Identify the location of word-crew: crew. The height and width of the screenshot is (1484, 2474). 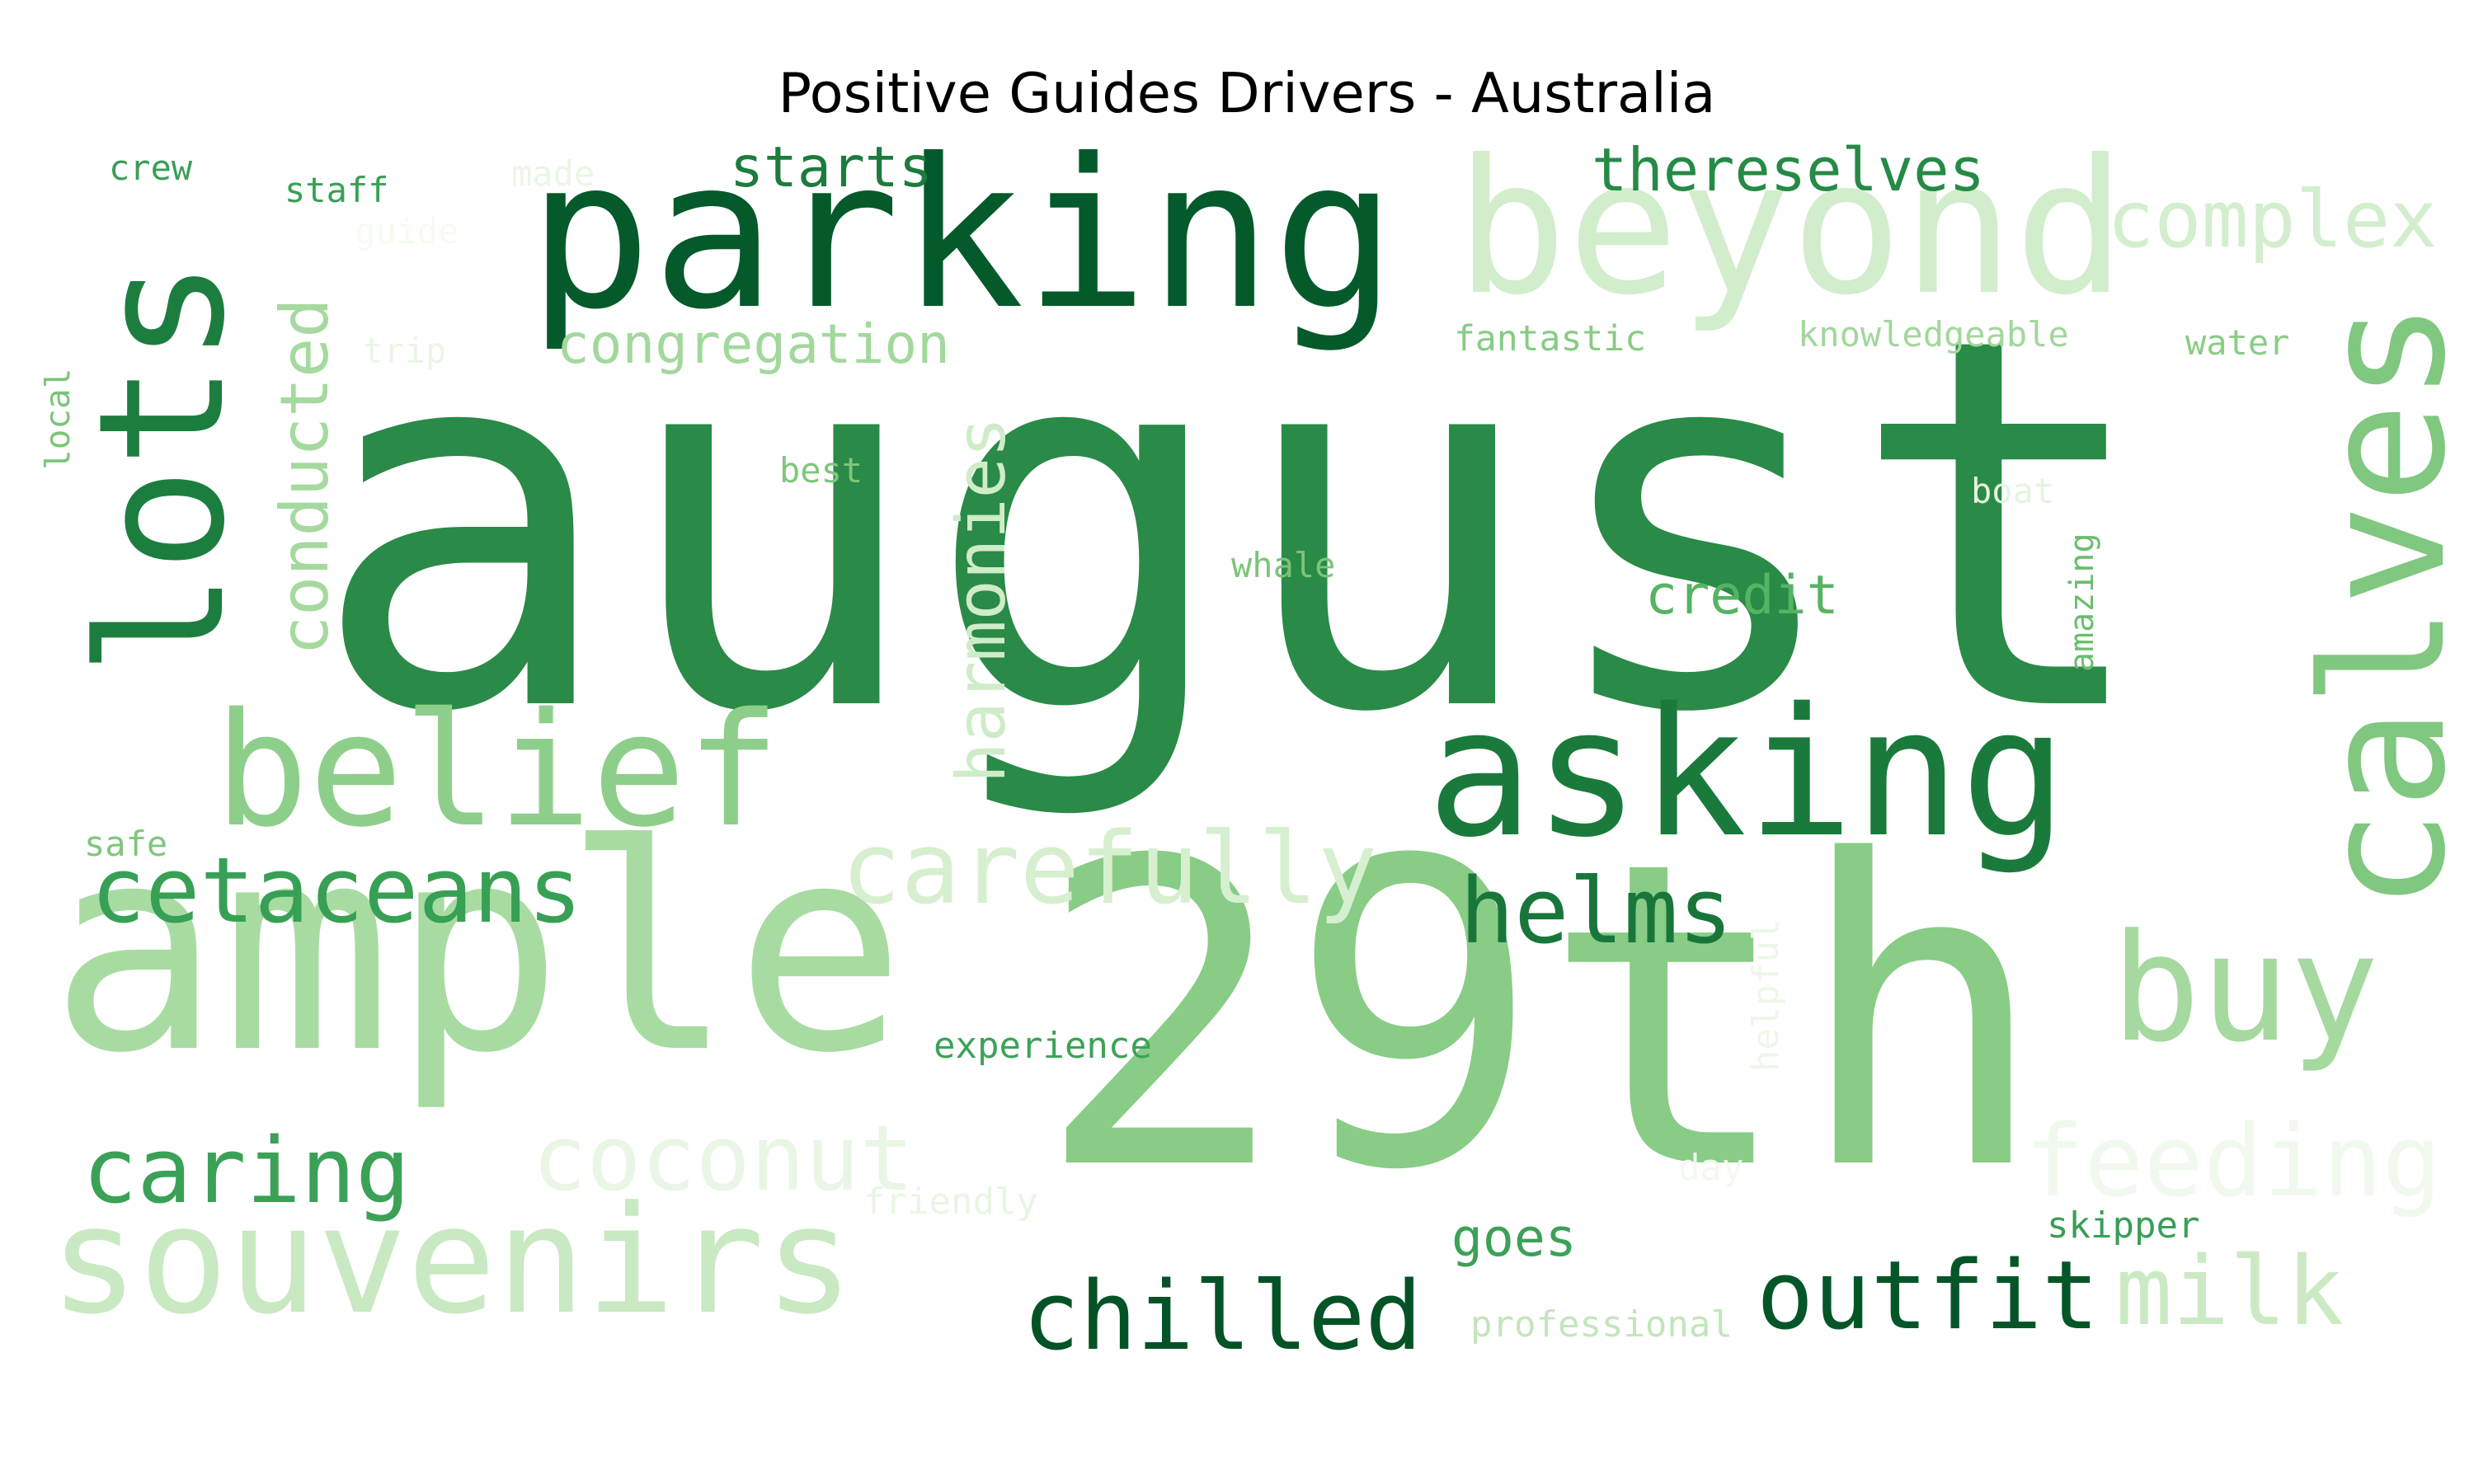
(151, 168).